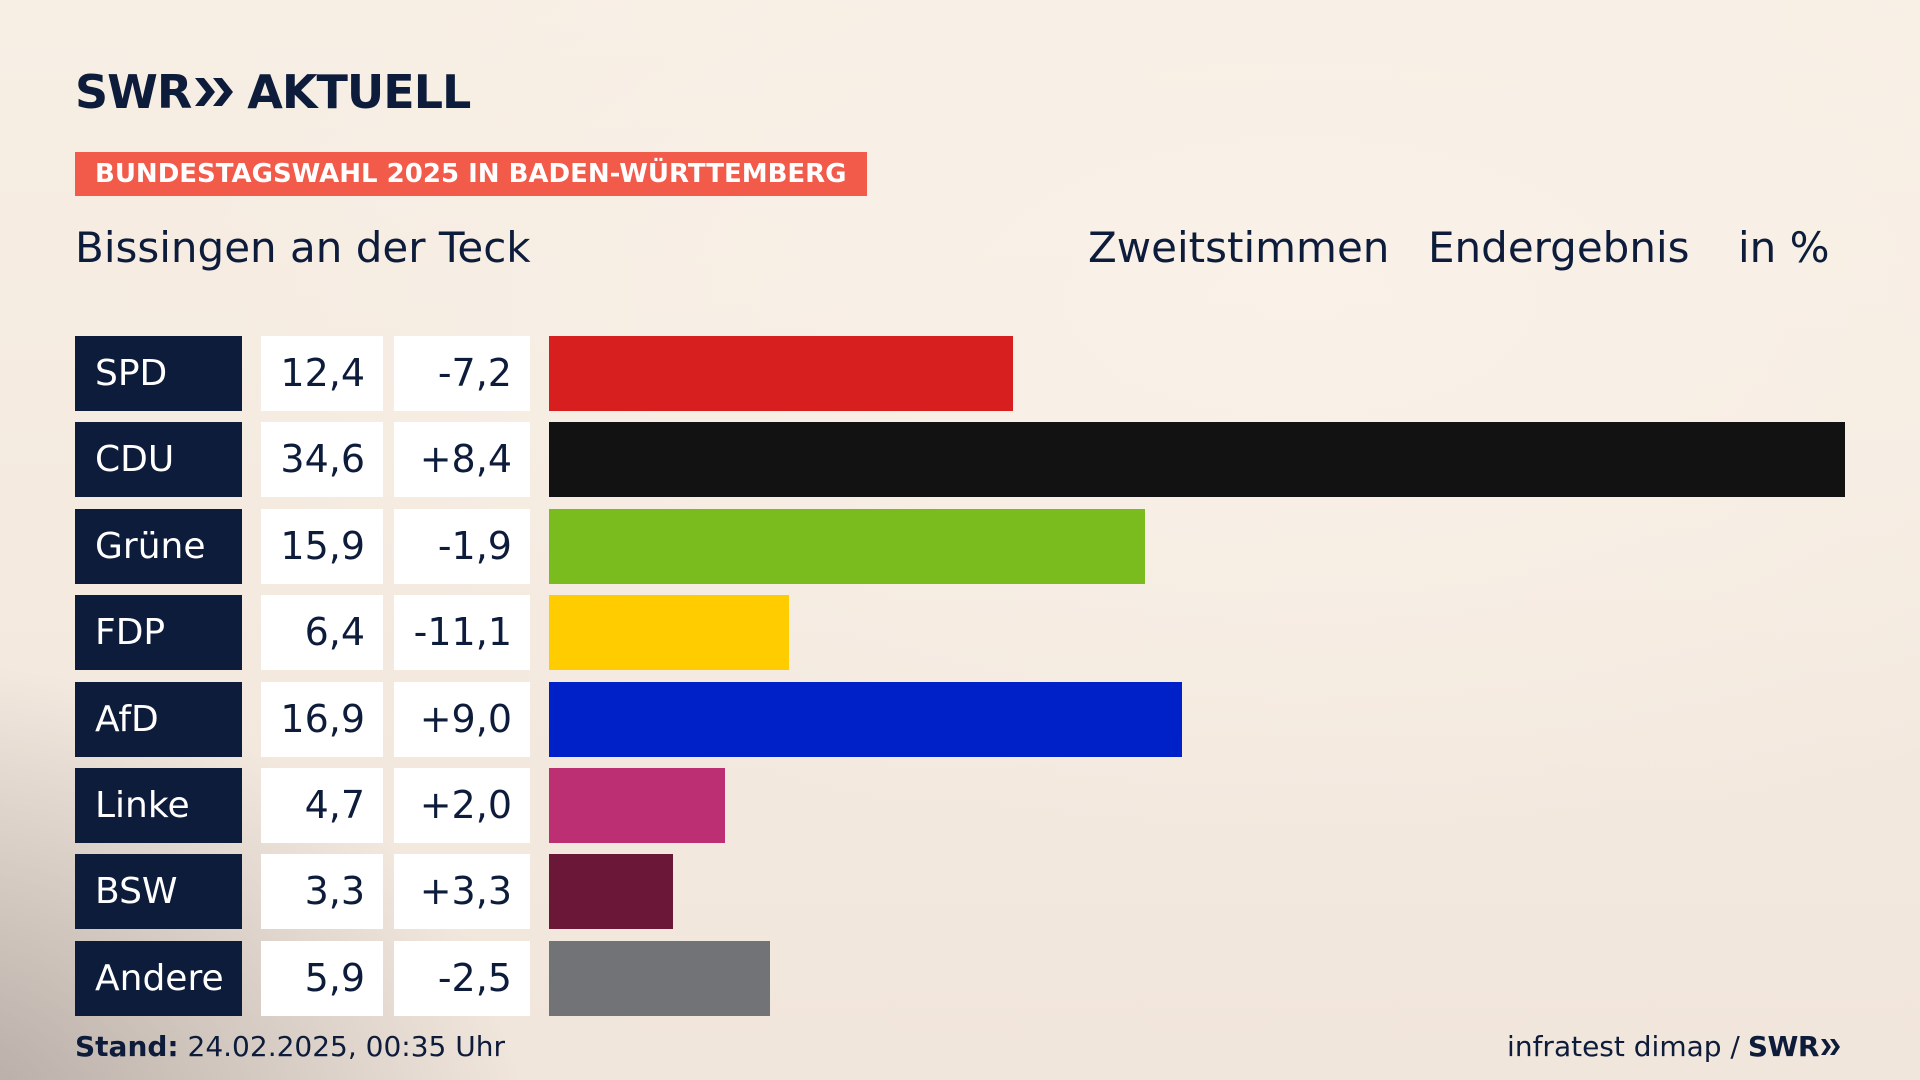 Image resolution: width=1920 pixels, height=1080 pixels. What do you see at coordinates (322, 460) in the screenshot?
I see `value-label: 34,6` at bounding box center [322, 460].